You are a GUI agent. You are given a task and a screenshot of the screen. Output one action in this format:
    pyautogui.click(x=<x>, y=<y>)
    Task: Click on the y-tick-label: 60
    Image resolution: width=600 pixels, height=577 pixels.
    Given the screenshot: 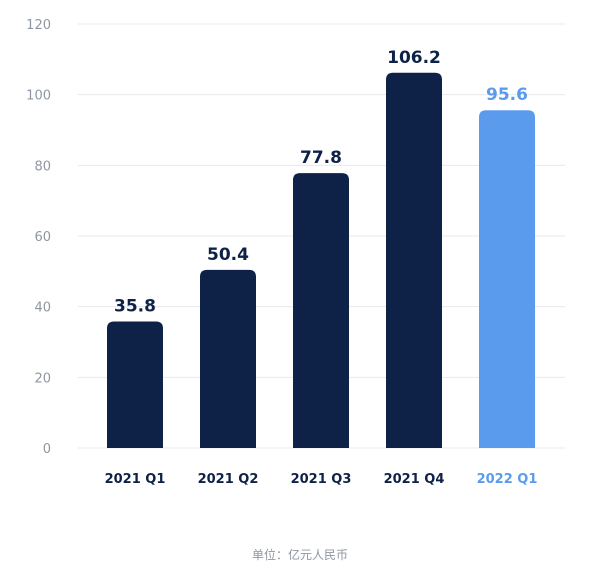 What is the action you would take?
    pyautogui.click(x=42, y=237)
    